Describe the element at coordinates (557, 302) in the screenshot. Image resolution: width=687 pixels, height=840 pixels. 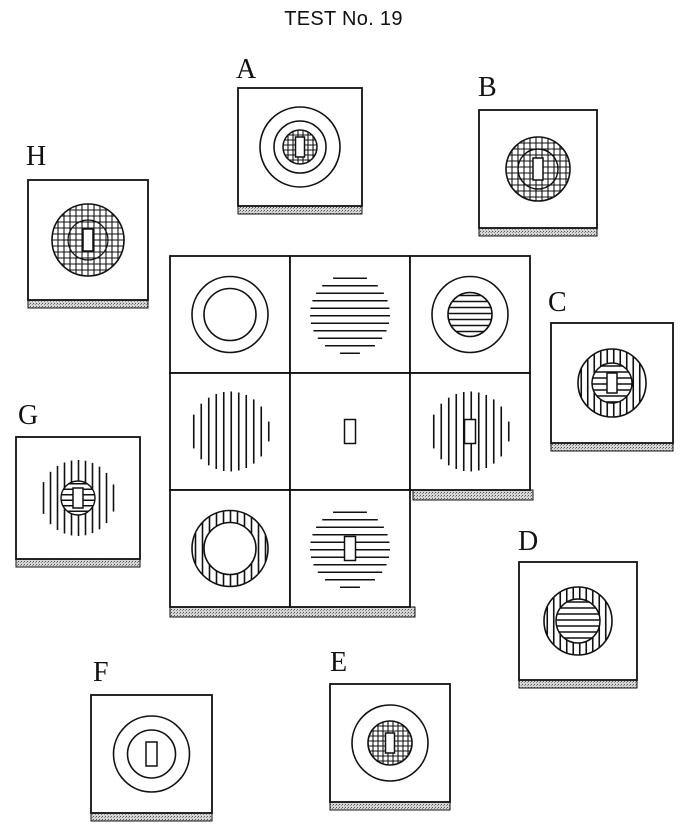
I see `option-label-c: C` at that location.